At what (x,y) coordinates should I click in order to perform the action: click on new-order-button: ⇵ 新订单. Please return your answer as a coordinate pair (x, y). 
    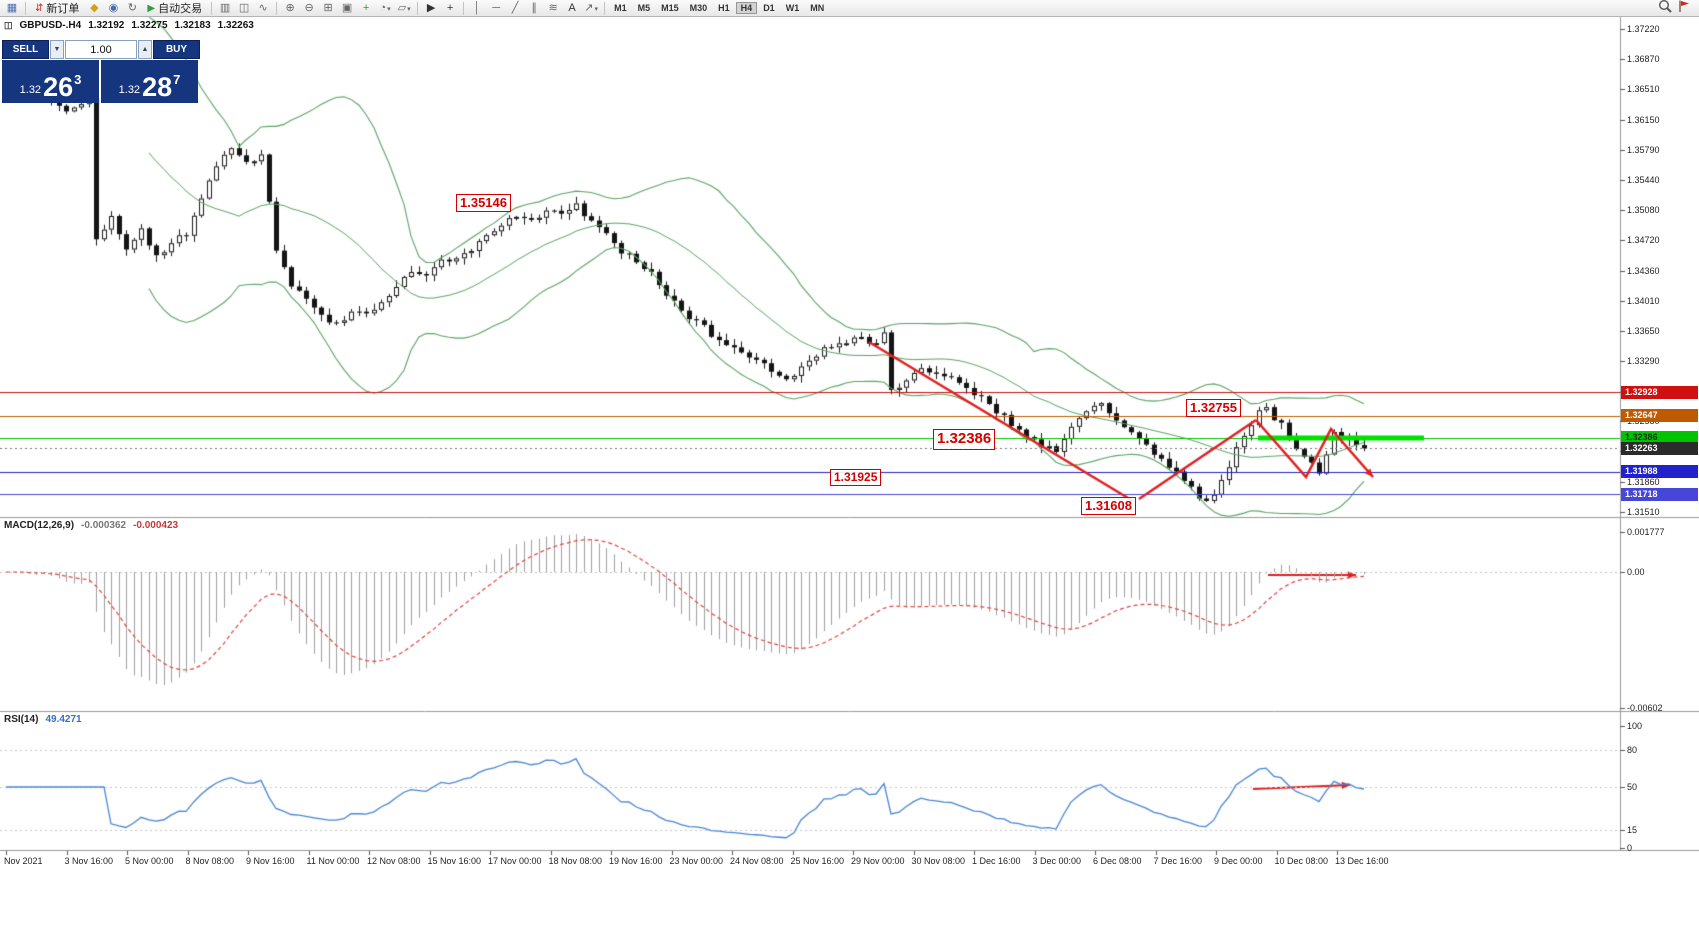
    Looking at the image, I should click on (57, 8).